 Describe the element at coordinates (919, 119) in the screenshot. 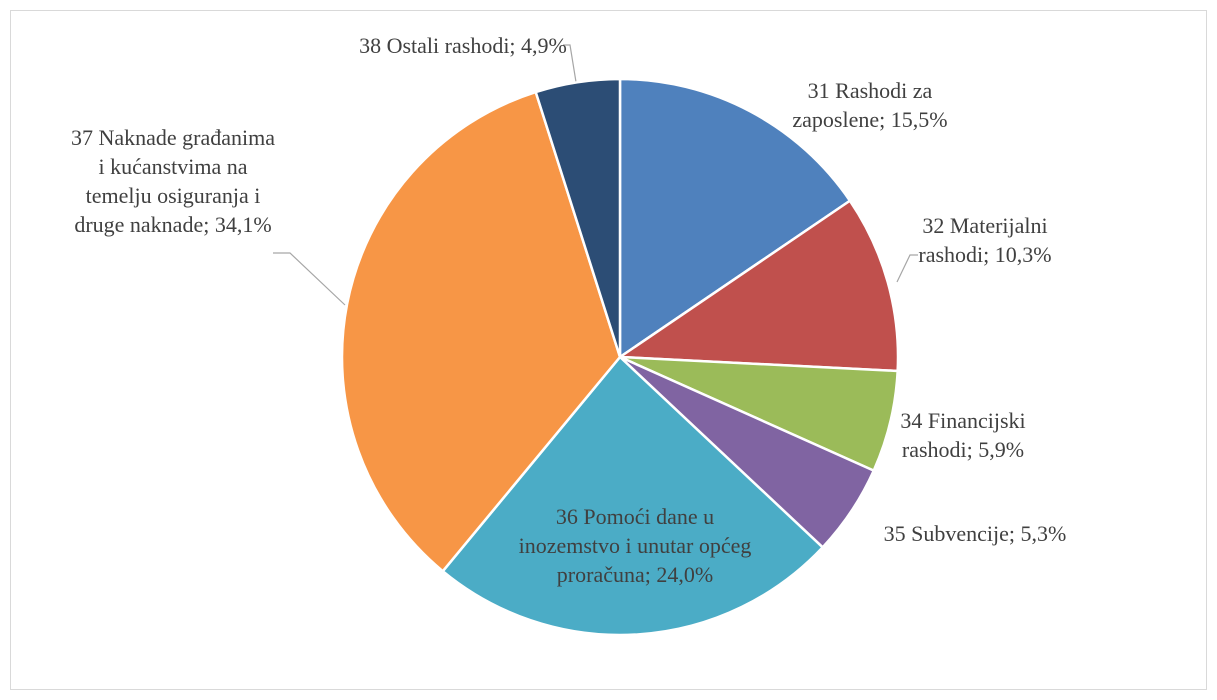

I see `label-value: 15,5%` at that location.